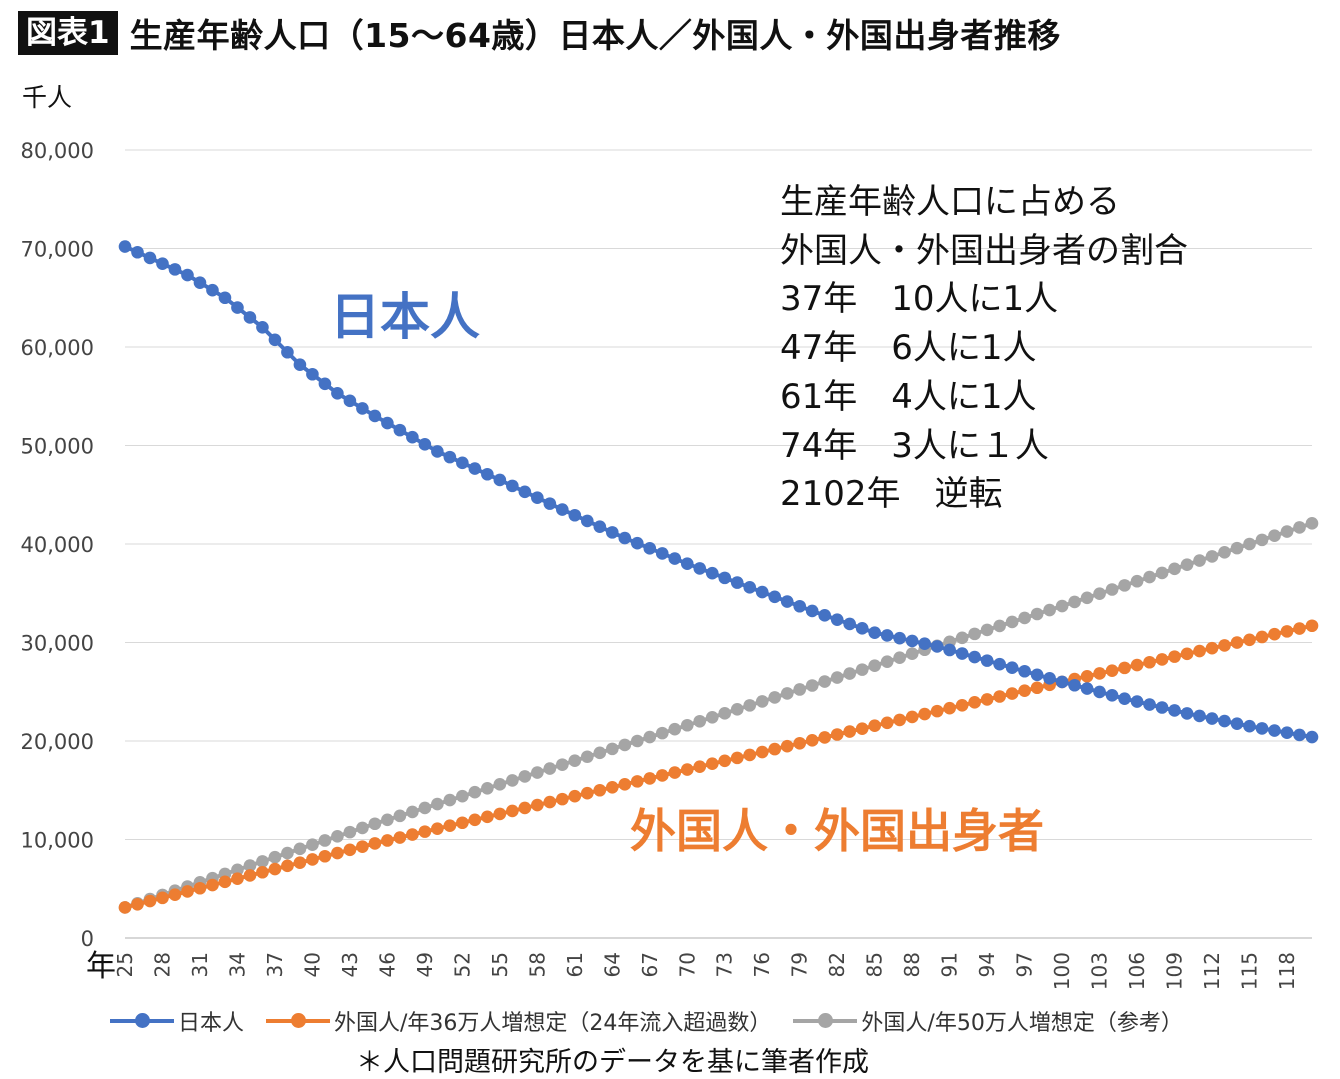 Image resolution: width=1340 pixels, height=1079 pixels. I want to click on y-unit-label: 千人, so click(47, 97).